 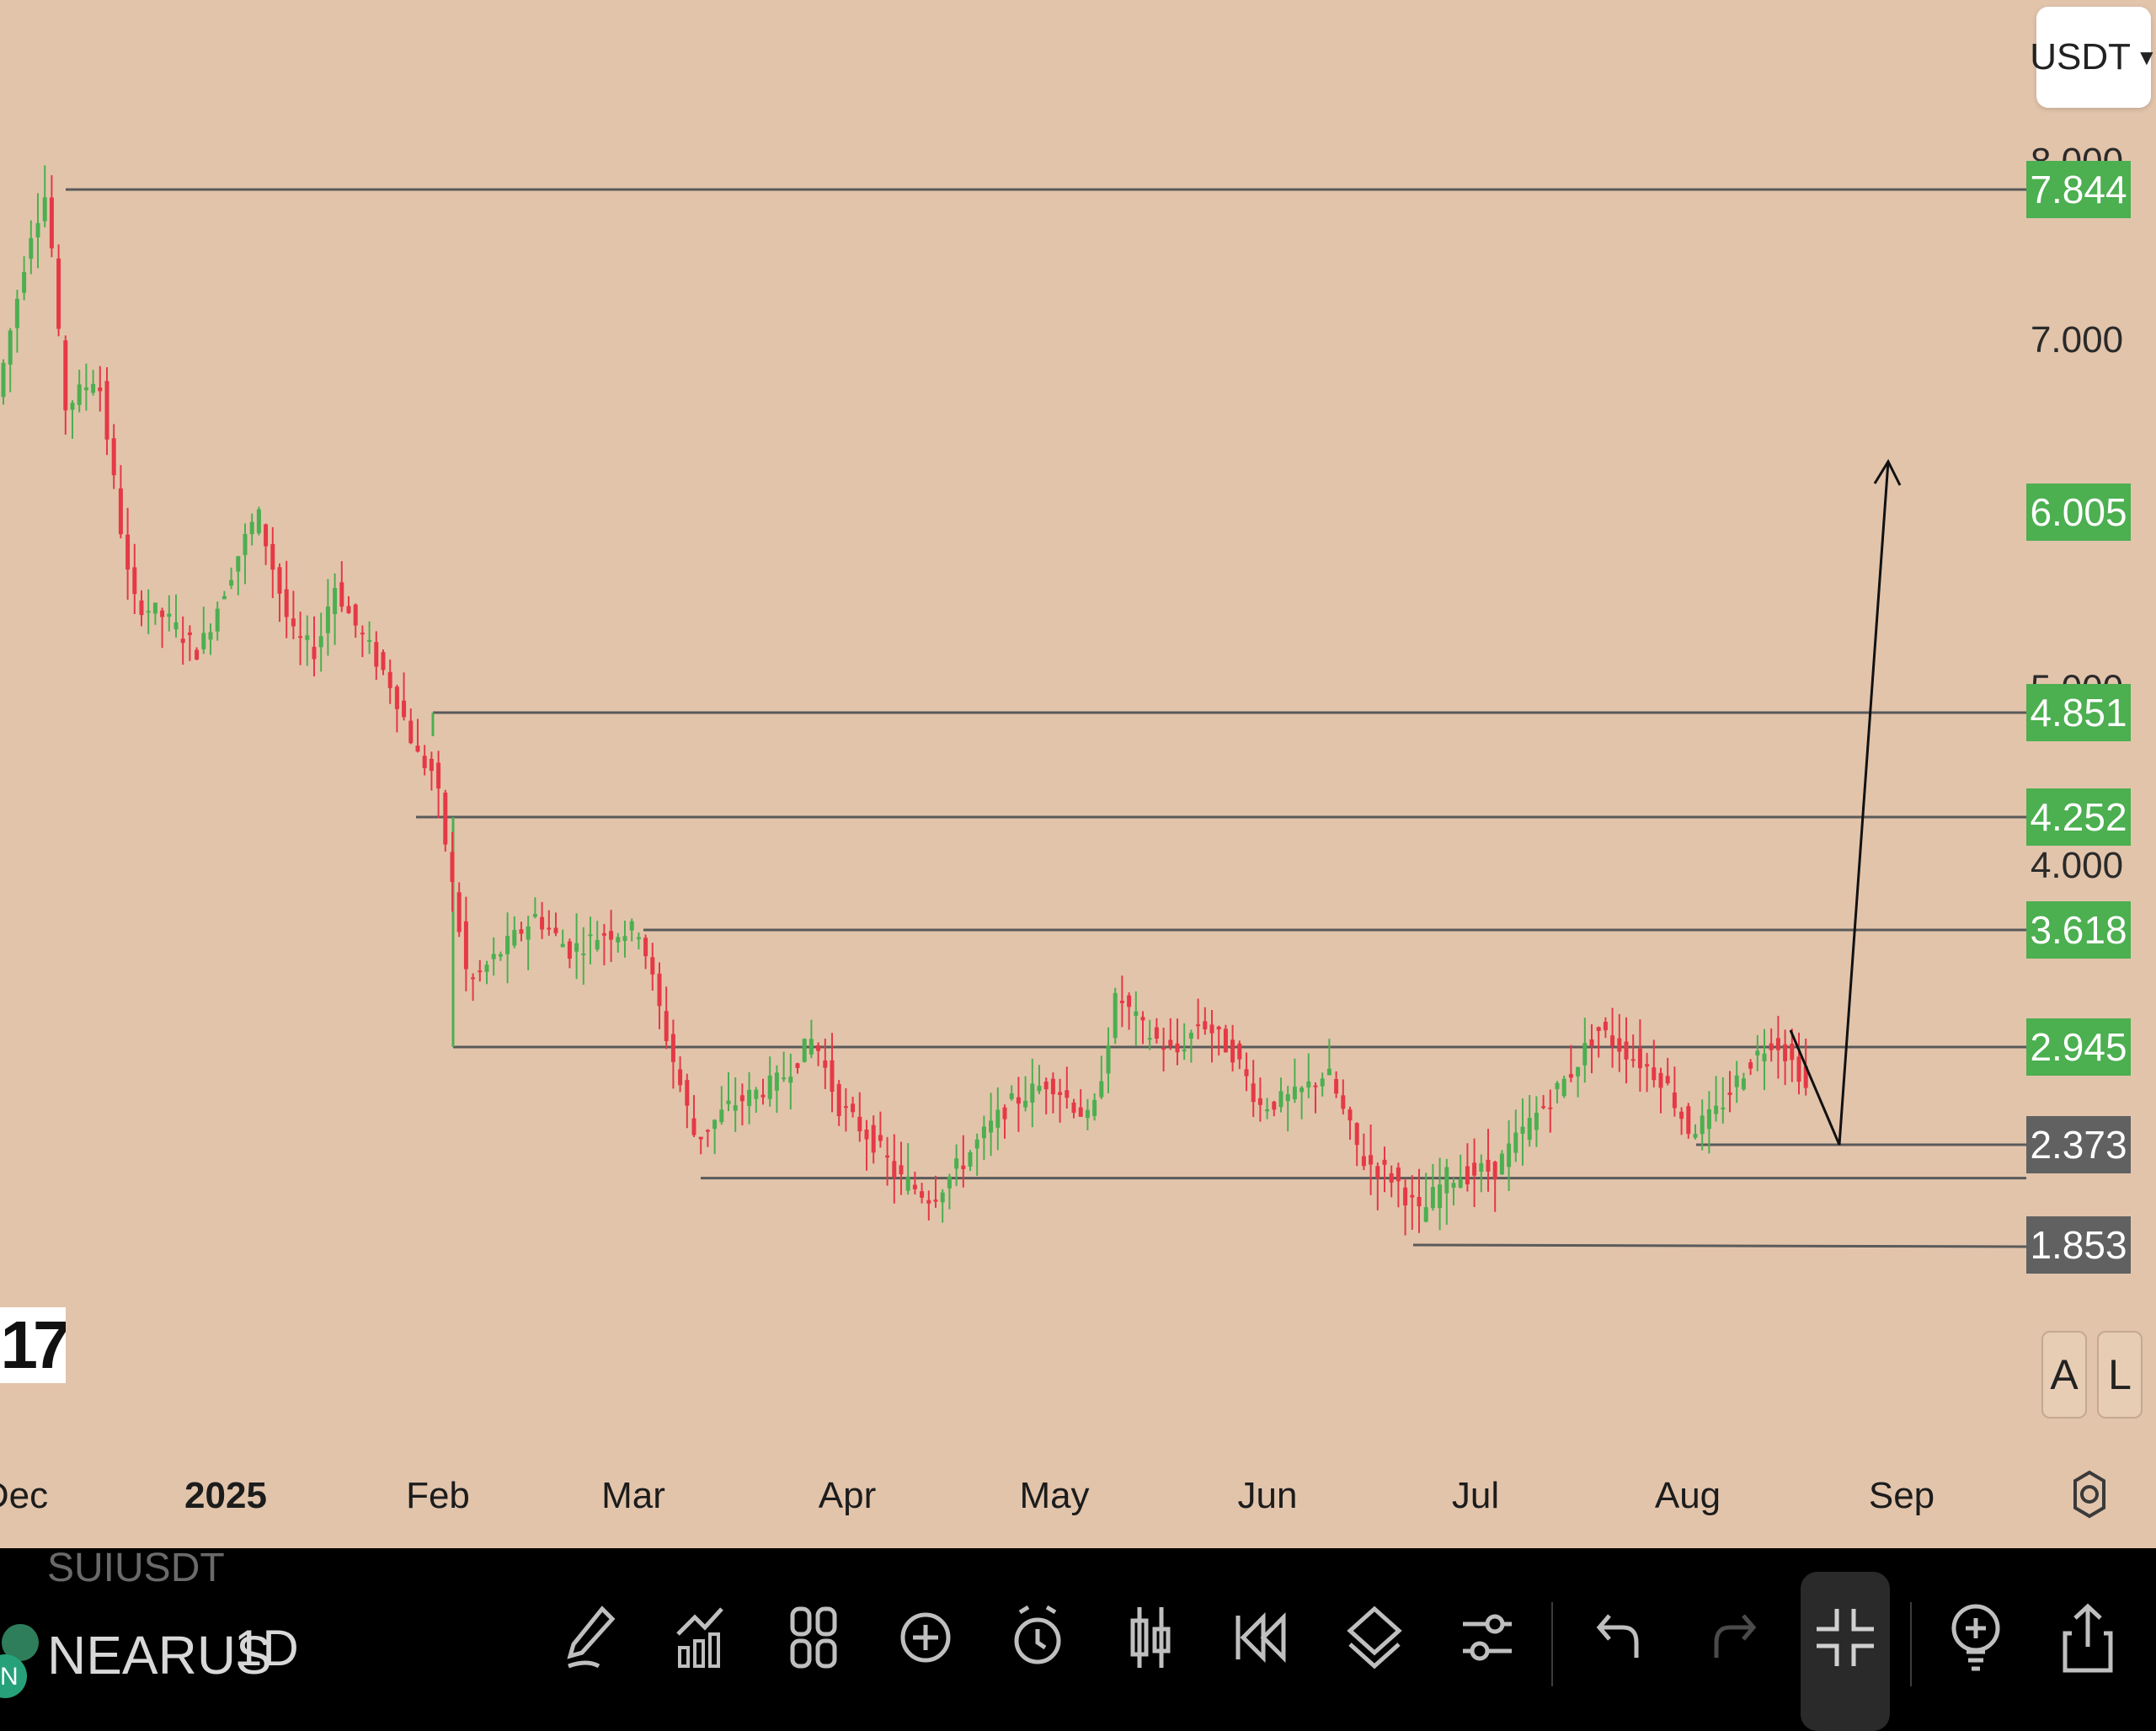 What do you see at coordinates (591, 1637) in the screenshot?
I see `pencil-icon` at bounding box center [591, 1637].